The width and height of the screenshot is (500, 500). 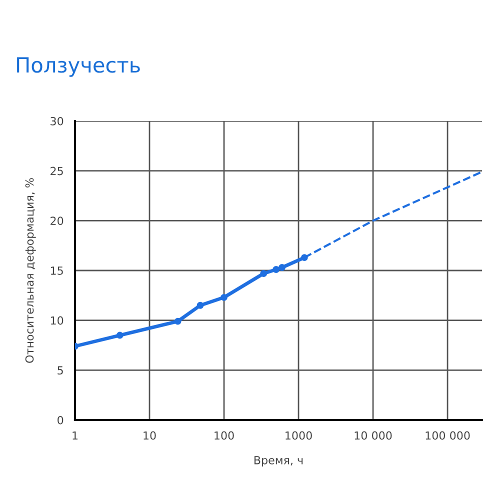 What do you see at coordinates (299, 435) in the screenshot?
I see `x-tick-label: 1000` at bounding box center [299, 435].